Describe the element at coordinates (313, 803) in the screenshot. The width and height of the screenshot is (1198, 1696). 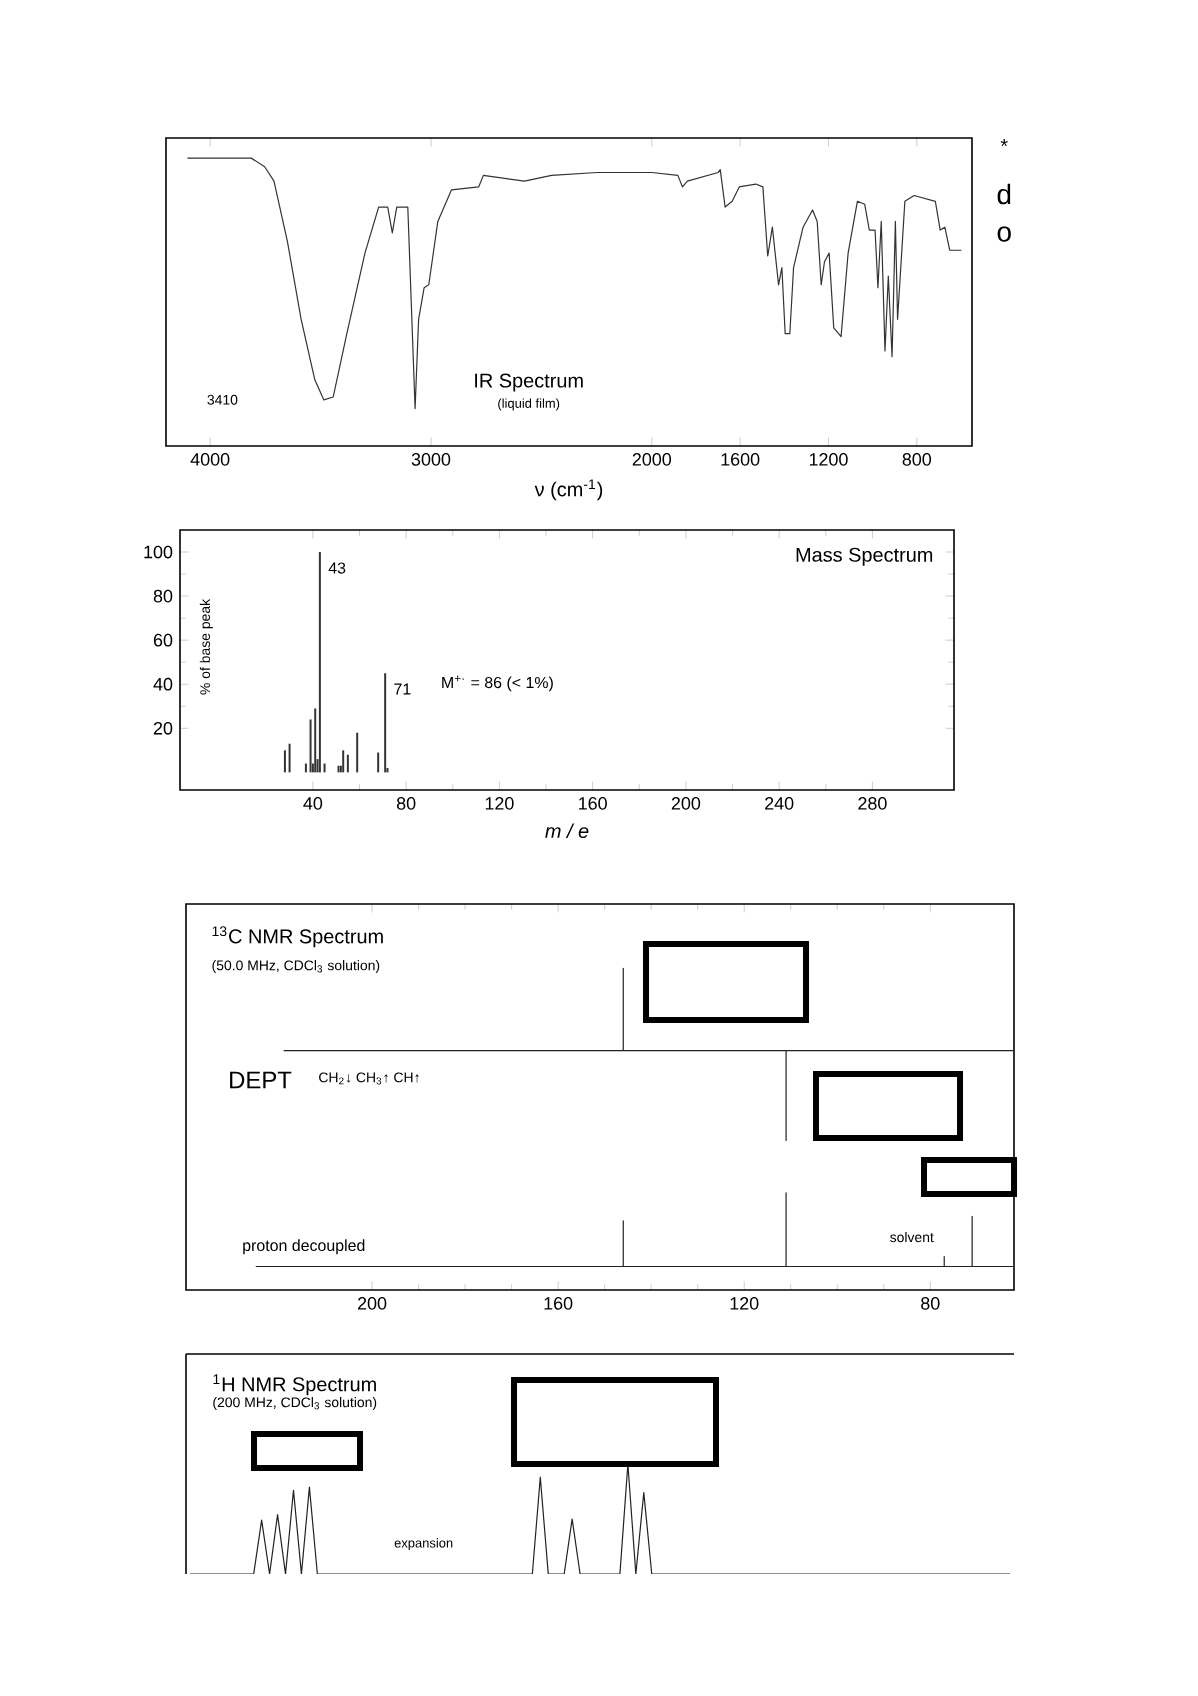
I see `x-tick-label: 40` at that location.